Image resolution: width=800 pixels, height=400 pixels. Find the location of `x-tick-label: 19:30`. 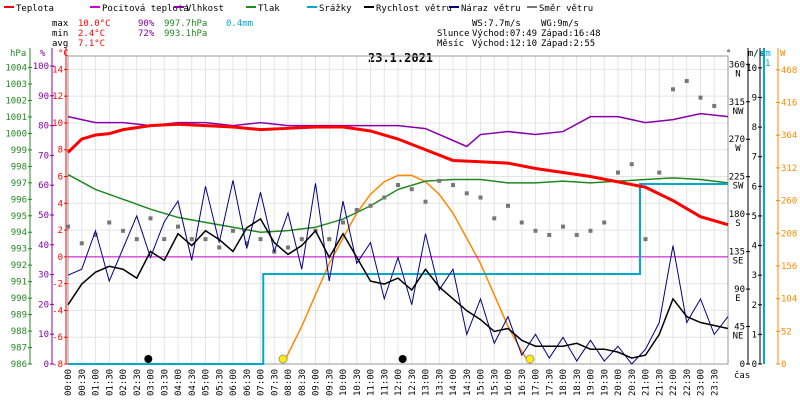

x-tick-label: 19:30 is located at coordinates (605, 382).